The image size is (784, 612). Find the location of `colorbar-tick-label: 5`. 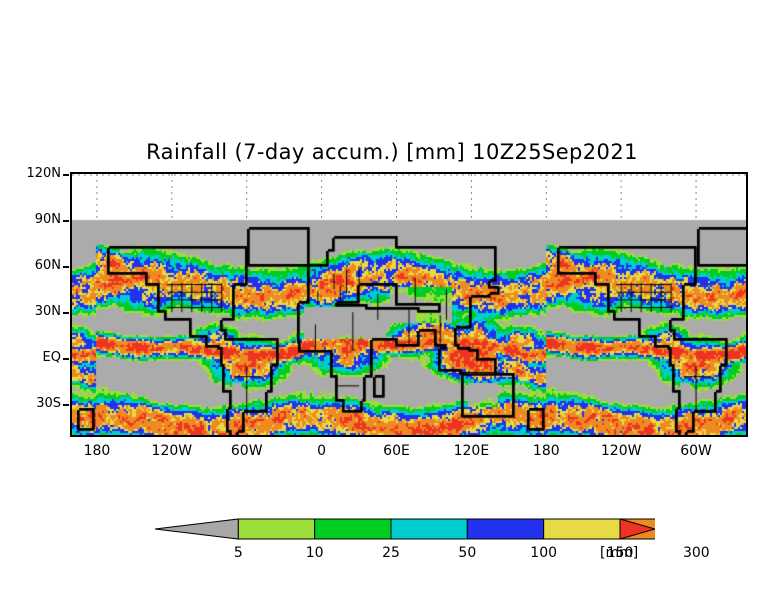

colorbar-tick-label: 5 is located at coordinates (238, 553).